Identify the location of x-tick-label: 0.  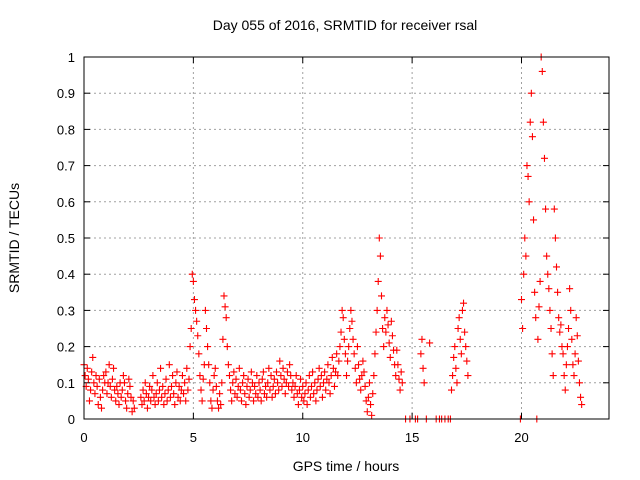
(83, 437).